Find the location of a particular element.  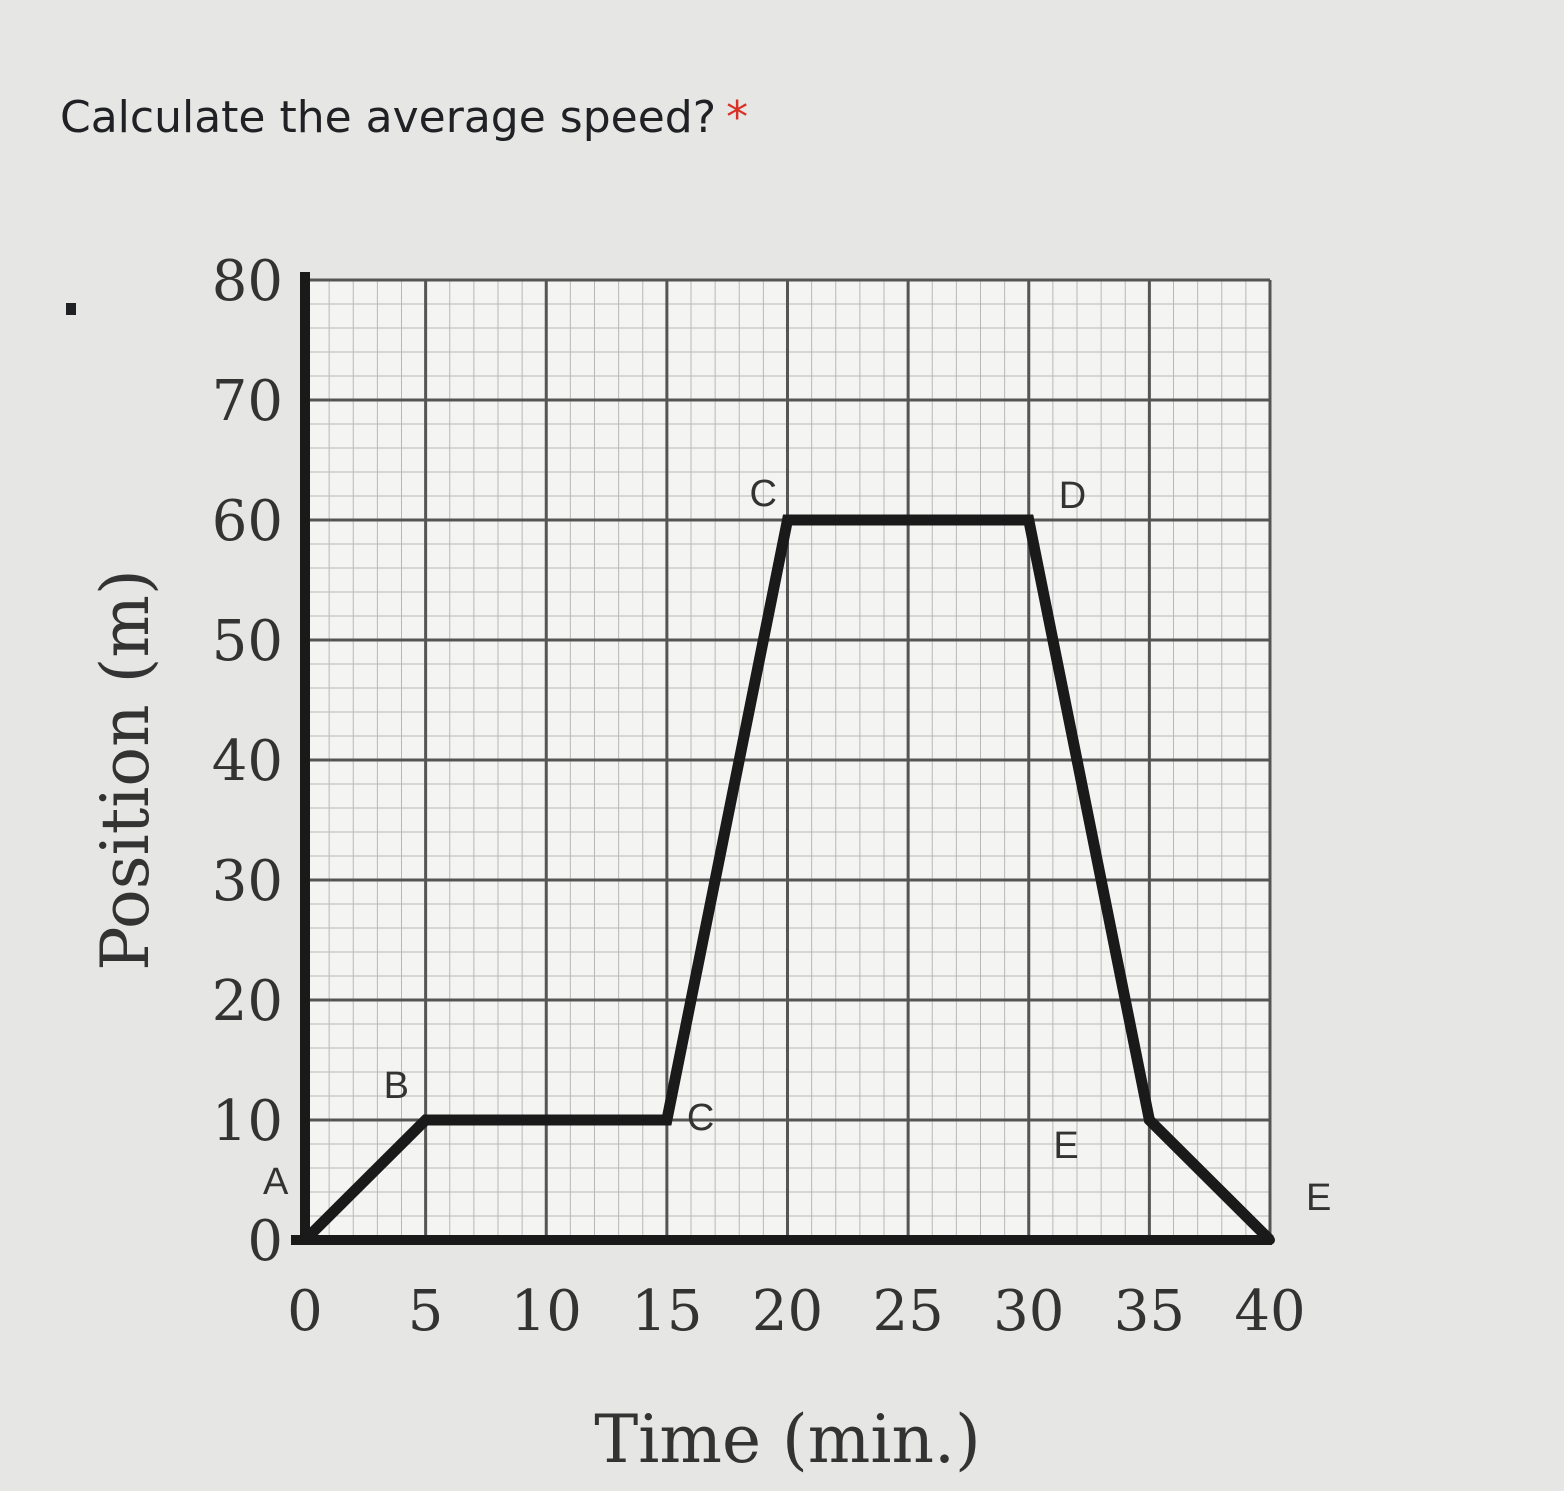

y-axis-title: Position (m) is located at coordinates (125, 769).